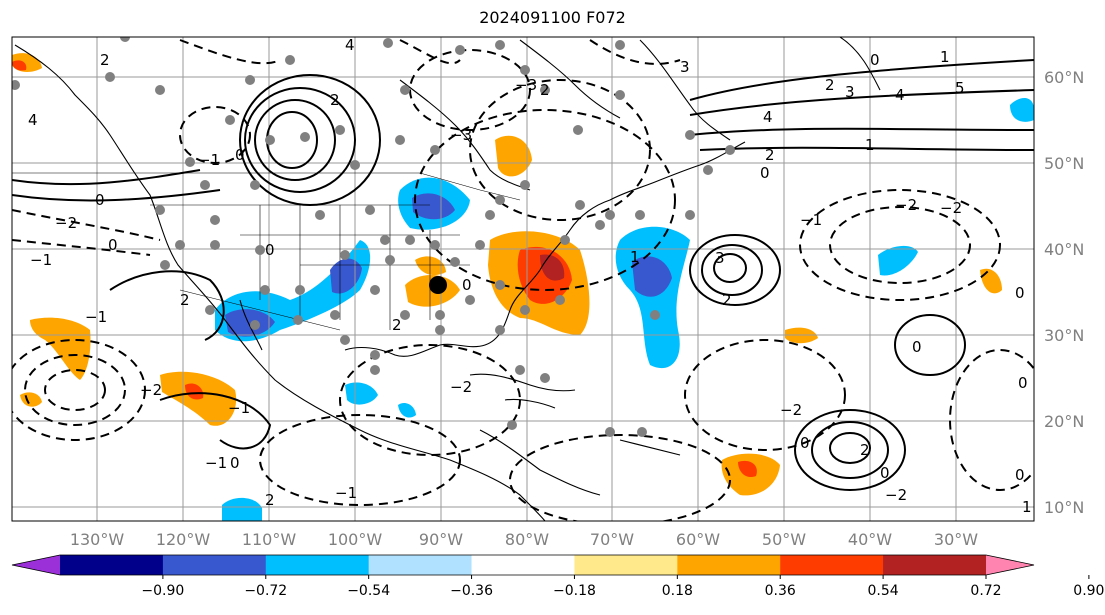 Image resolution: width=1105 pixels, height=615 pixels. What do you see at coordinates (960, 88) in the screenshot?
I see `svg-text: 5` at bounding box center [960, 88].